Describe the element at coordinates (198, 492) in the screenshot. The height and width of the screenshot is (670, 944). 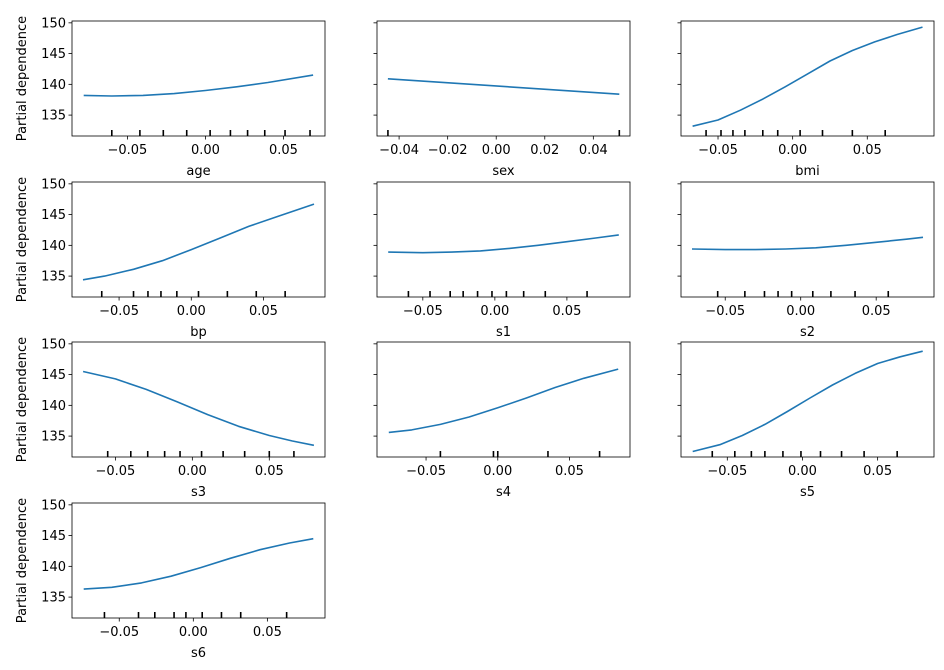
I see `x-axis-label: s3` at that location.